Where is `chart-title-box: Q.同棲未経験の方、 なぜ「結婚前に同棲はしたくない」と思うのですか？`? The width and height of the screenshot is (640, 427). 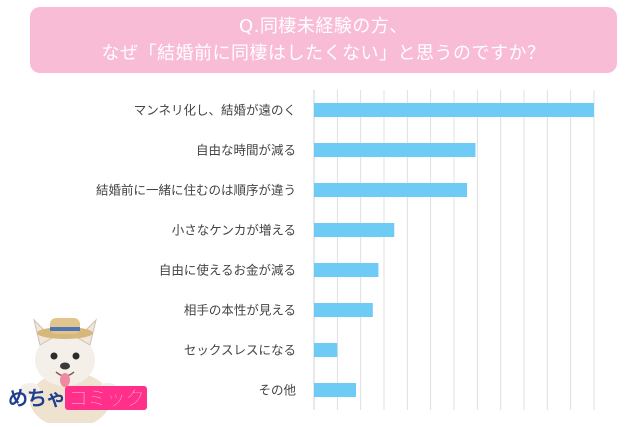 chart-title-box: Q.同棲未経験の方、 なぜ「結婚前に同棲はしたくない」と思うのですか？ is located at coordinates (323, 40).